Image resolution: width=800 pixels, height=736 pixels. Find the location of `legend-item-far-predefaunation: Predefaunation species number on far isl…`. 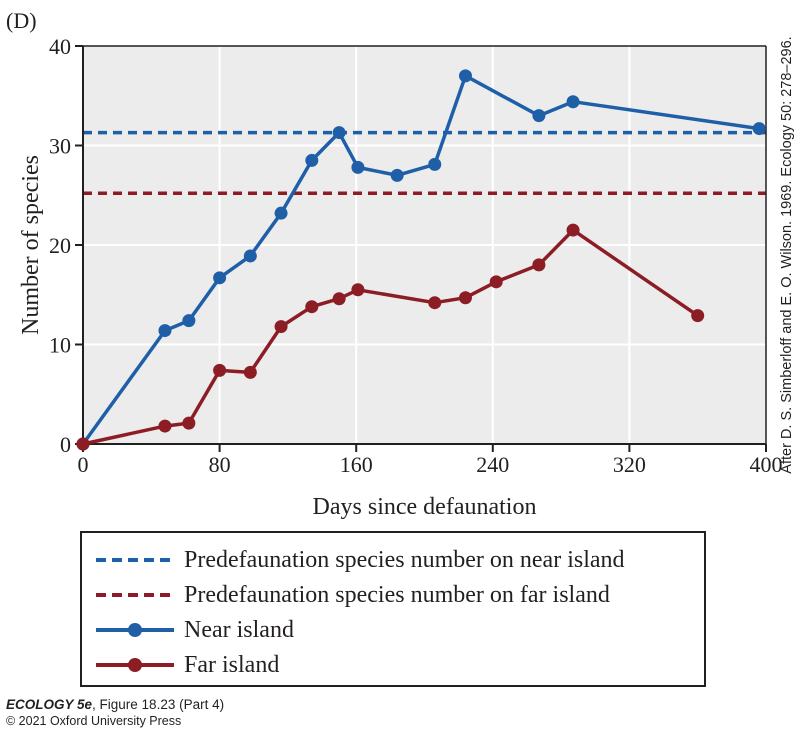

legend-item-far-predefaunation: Predefaunation species number on far isl… is located at coordinates (352, 595).